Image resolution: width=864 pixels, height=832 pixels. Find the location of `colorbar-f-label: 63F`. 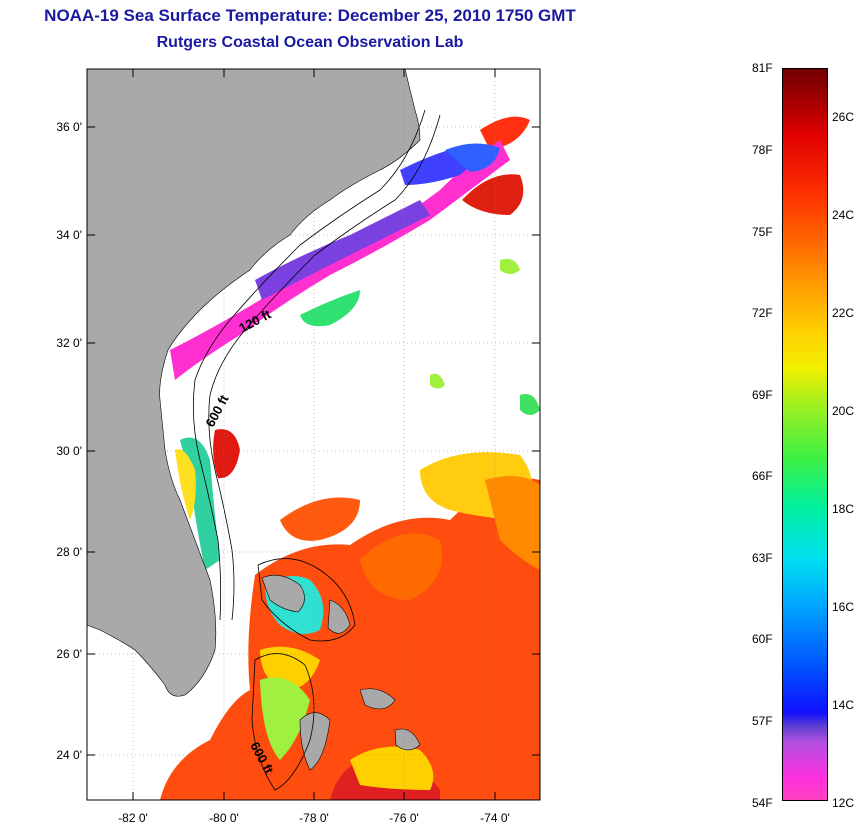

colorbar-f-label: 63F is located at coordinates (762, 558).